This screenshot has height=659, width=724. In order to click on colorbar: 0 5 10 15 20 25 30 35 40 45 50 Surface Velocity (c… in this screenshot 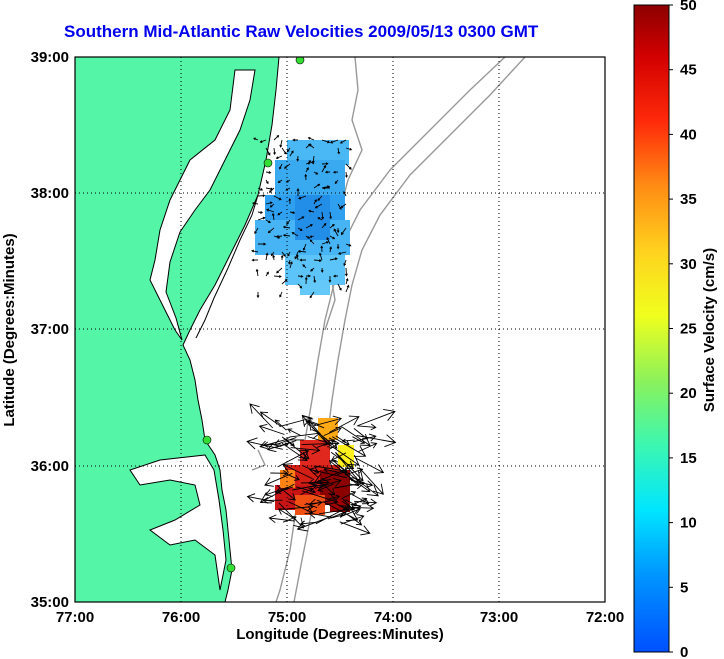, I will do `click(675, 329)`.